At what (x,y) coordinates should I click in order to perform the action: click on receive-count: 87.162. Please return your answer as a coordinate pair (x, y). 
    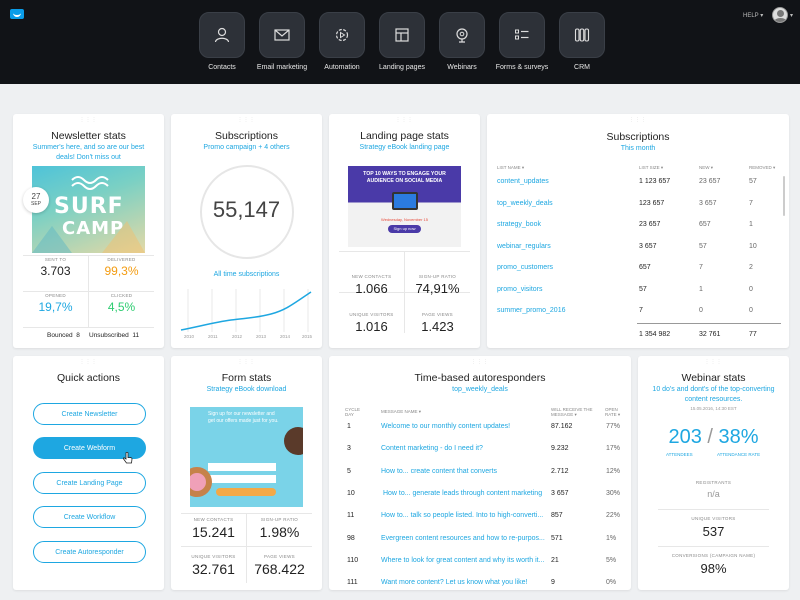
    Looking at the image, I should click on (562, 426).